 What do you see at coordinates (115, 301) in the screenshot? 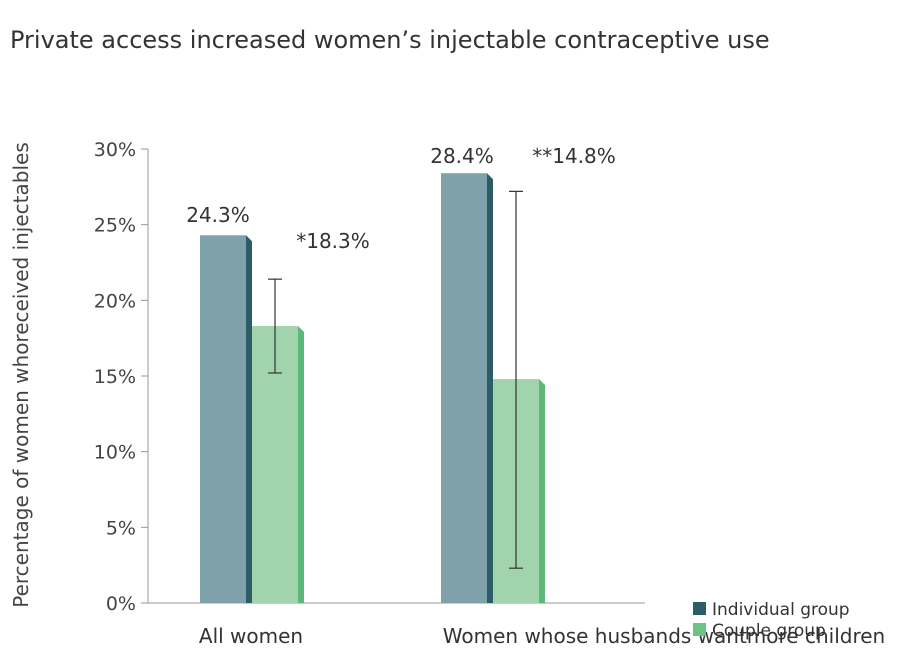
I see `y-tick-label: 20%` at bounding box center [115, 301].